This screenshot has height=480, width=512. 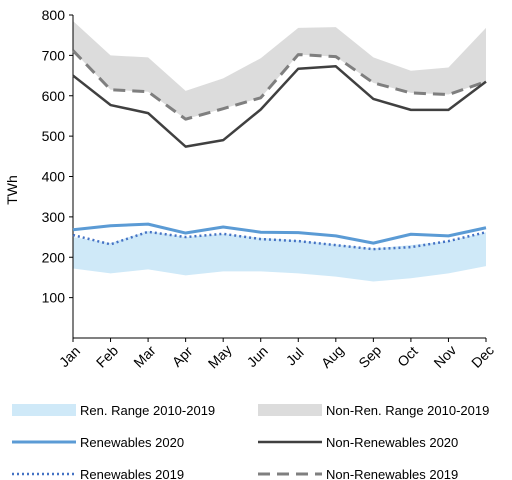 What do you see at coordinates (220, 356) in the screenshot?
I see `x-tick-label: May` at bounding box center [220, 356].